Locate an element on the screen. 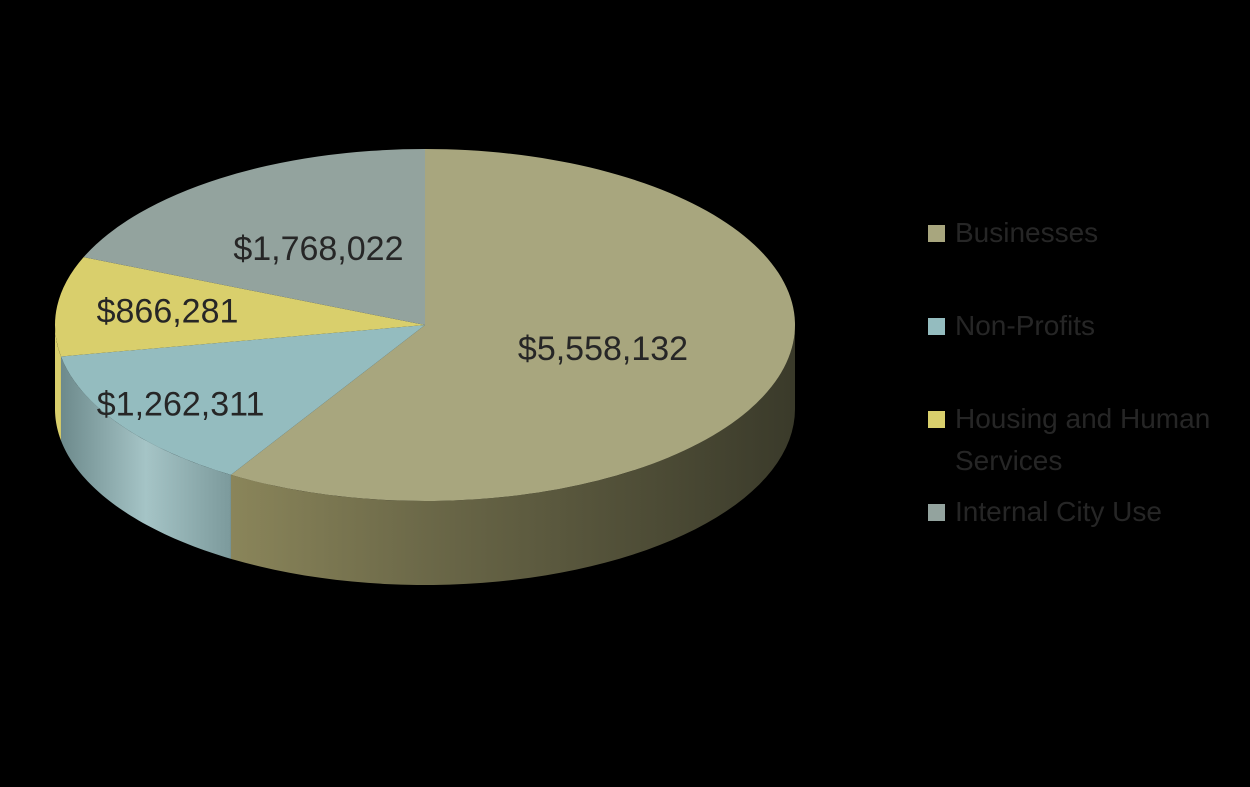  legend-swatch-non-profits is located at coordinates (936, 326).